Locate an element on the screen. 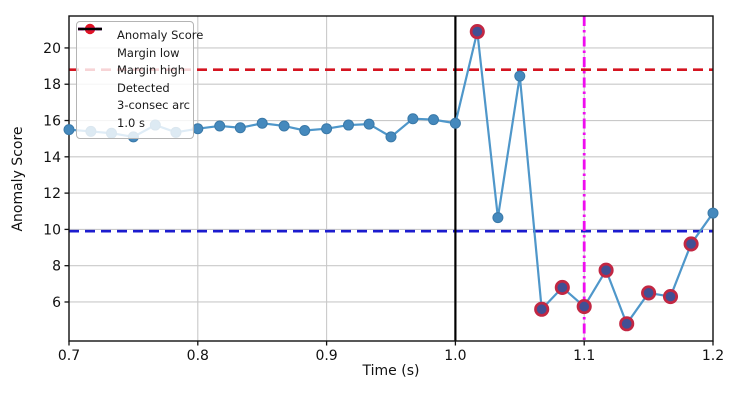 This screenshot has width=753, height=416. x-tick-label: 1.0 is located at coordinates (455, 356).